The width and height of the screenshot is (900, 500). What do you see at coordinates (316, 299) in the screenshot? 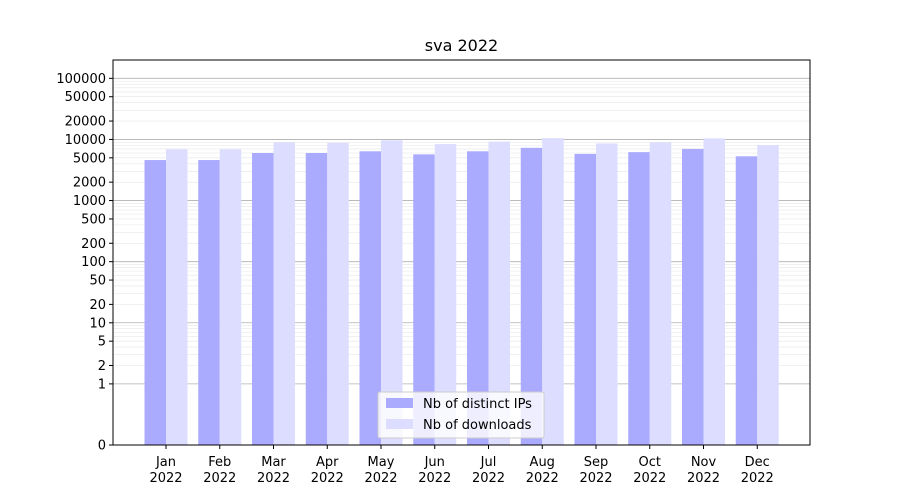
I see `bar-distinct-ips-apr` at bounding box center [316, 299].